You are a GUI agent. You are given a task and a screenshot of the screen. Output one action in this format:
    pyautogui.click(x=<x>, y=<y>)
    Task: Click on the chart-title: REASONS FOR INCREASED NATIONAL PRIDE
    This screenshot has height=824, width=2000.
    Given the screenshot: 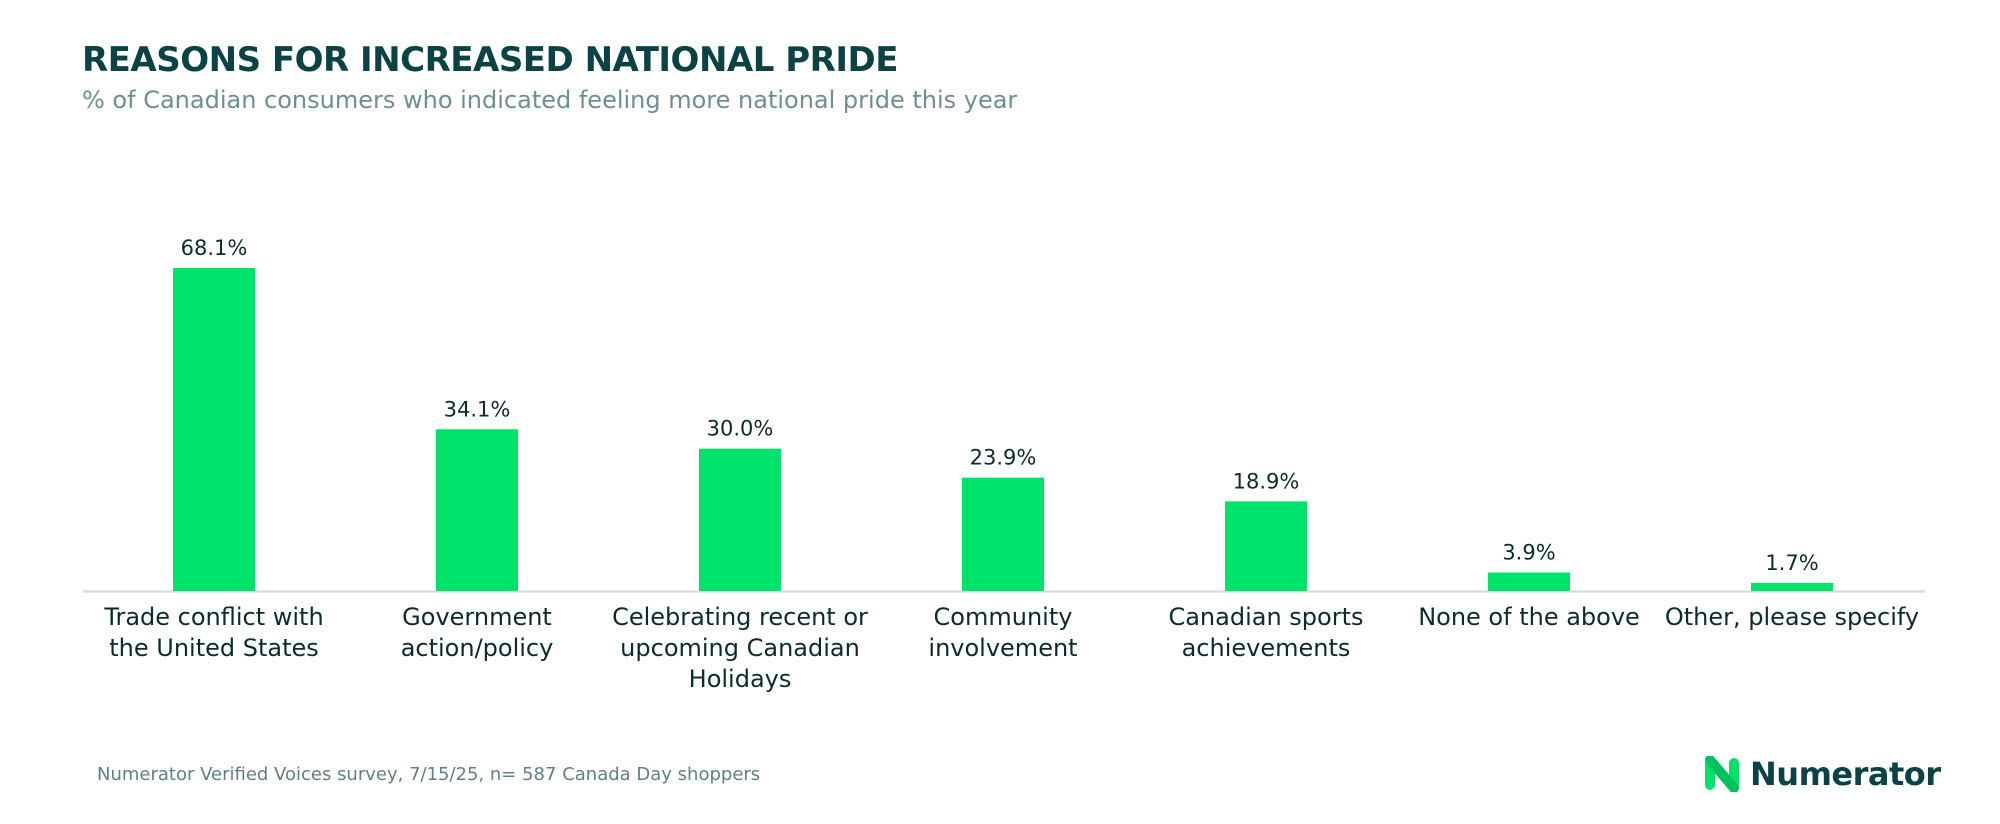 What is the action you would take?
    pyautogui.click(x=490, y=60)
    